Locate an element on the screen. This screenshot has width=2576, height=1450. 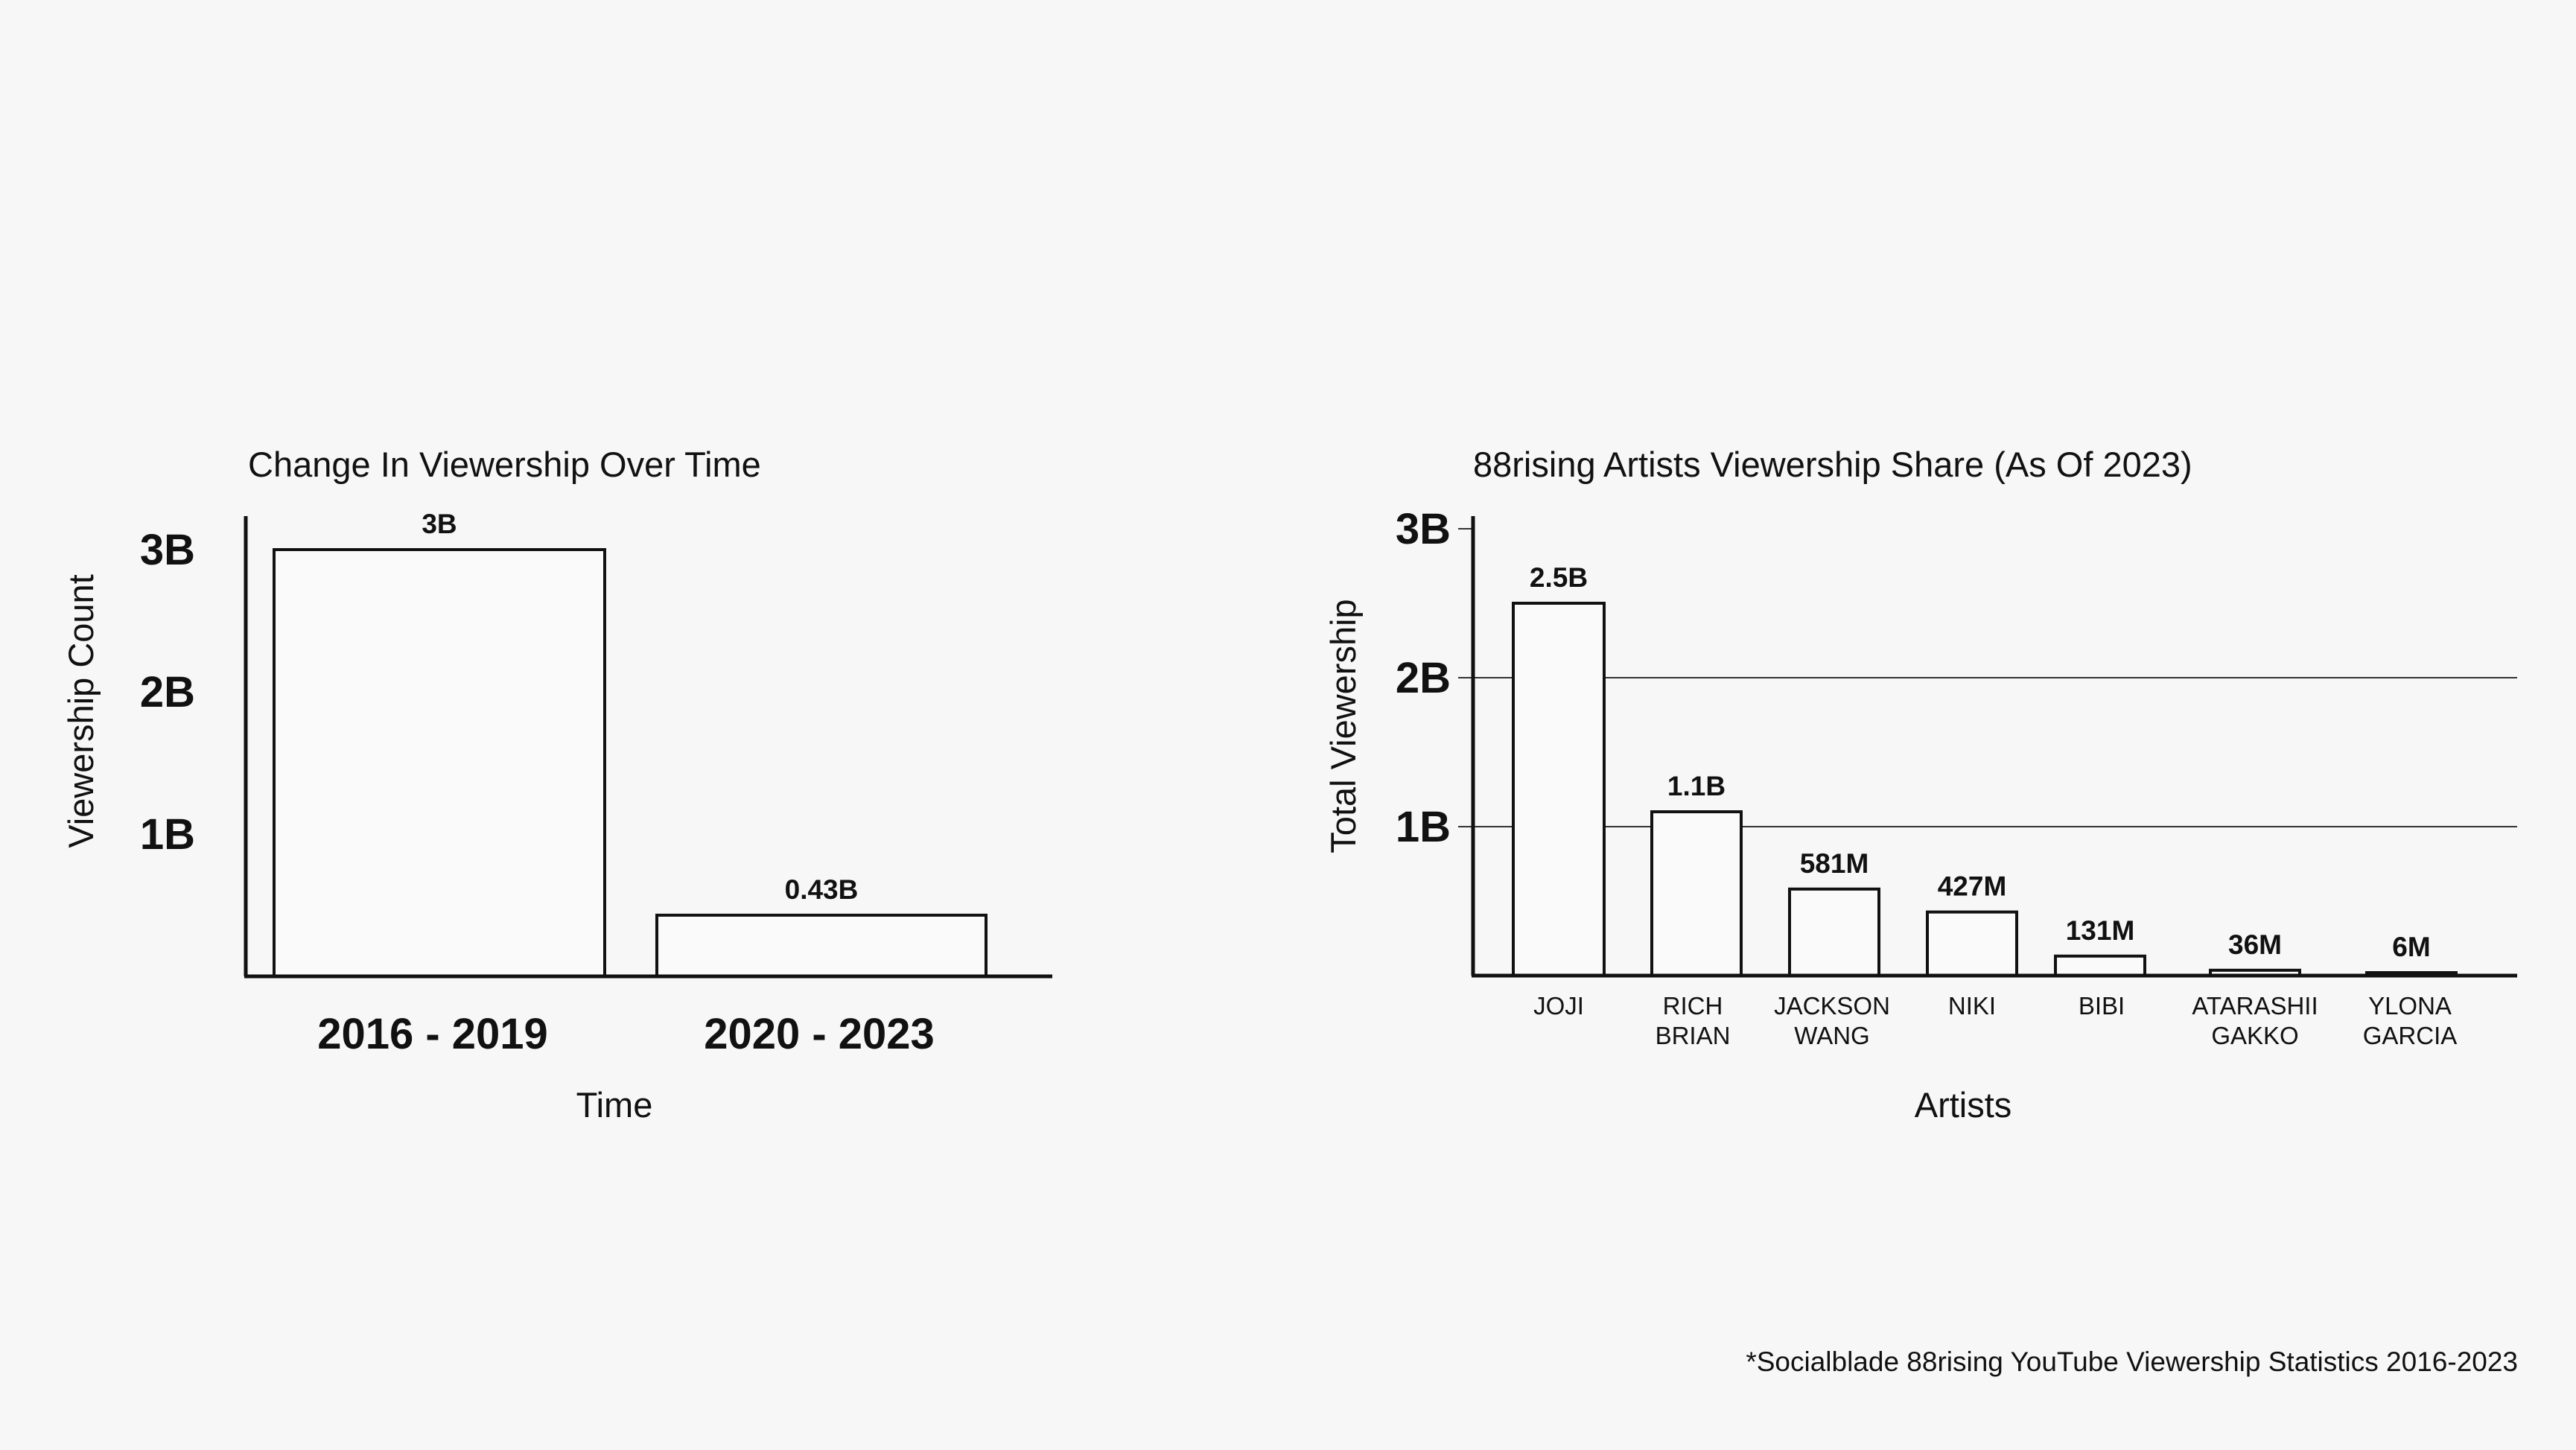
chart1-y-axis-title: Viewership Count is located at coordinates (81, 711).